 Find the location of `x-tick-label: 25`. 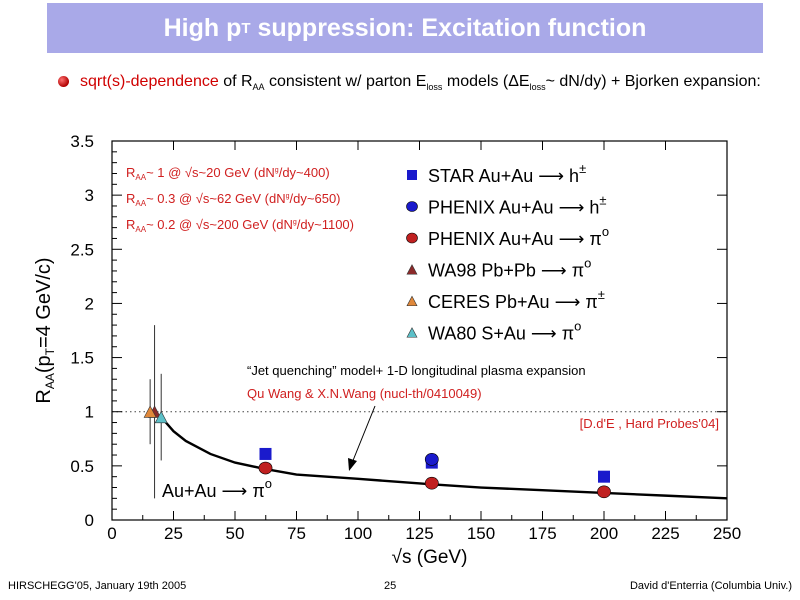

x-tick-label: 25 is located at coordinates (173, 533).